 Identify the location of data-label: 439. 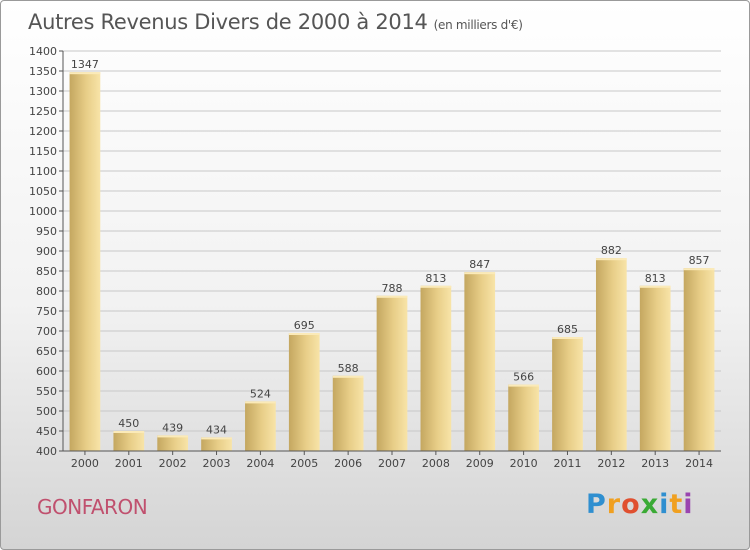
(172, 427).